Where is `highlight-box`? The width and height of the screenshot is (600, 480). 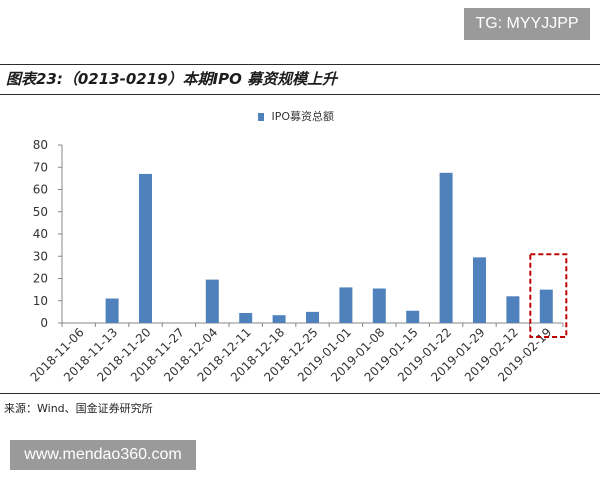 highlight-box is located at coordinates (548, 295).